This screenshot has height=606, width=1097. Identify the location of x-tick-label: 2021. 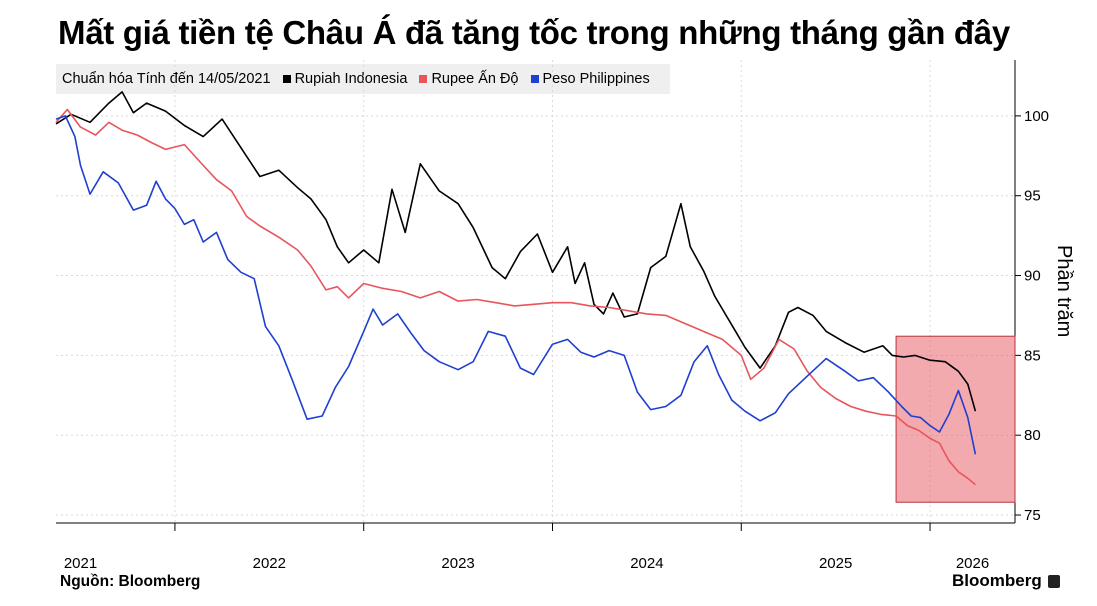
(80, 563).